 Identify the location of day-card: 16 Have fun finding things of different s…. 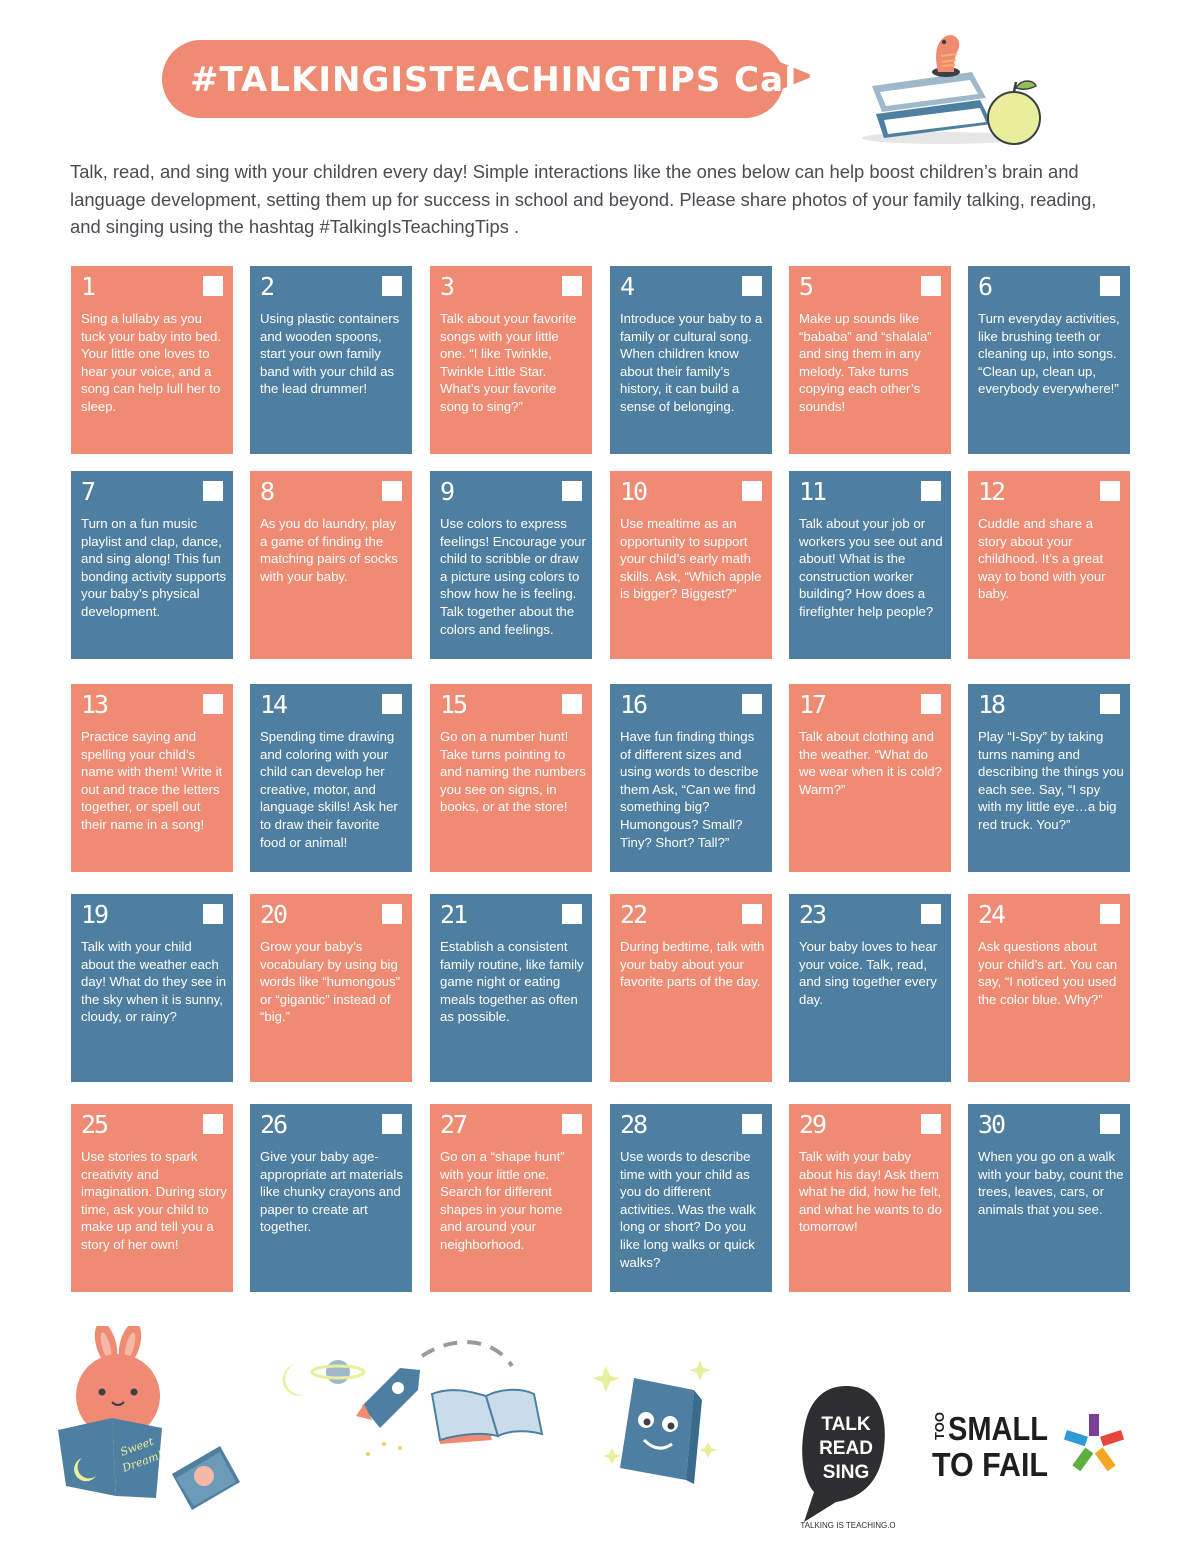
(691, 778).